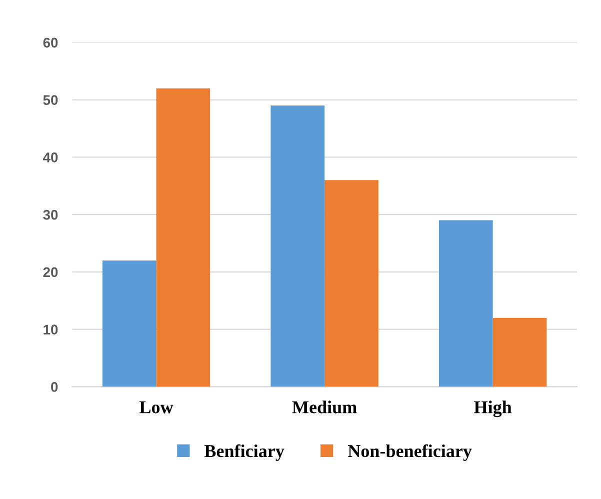  What do you see at coordinates (50, 43) in the screenshot?
I see `y-tick-label: 60` at bounding box center [50, 43].